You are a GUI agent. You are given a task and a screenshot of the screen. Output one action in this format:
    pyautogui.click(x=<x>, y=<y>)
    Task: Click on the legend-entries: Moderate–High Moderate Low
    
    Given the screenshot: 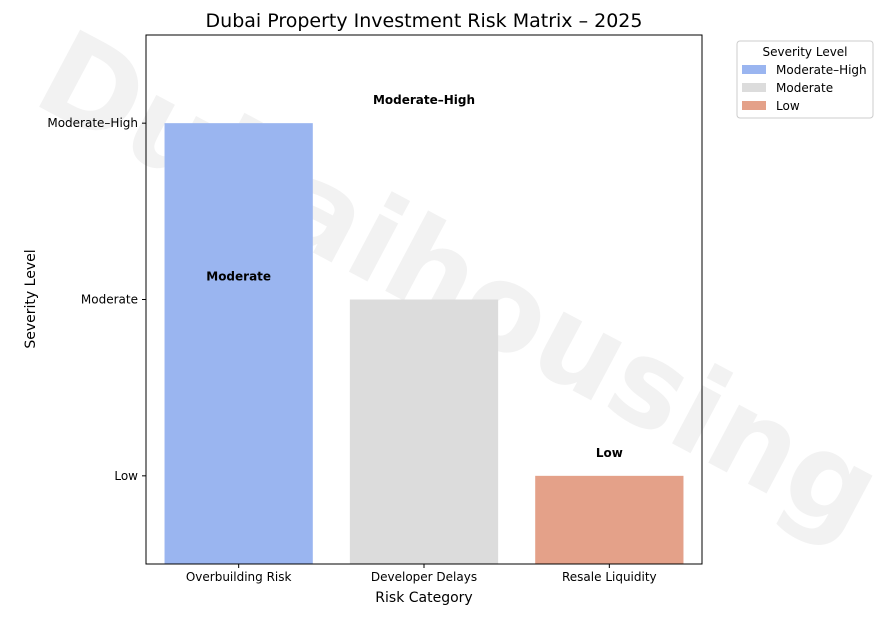 What is the action you would take?
    pyautogui.click(x=804, y=88)
    